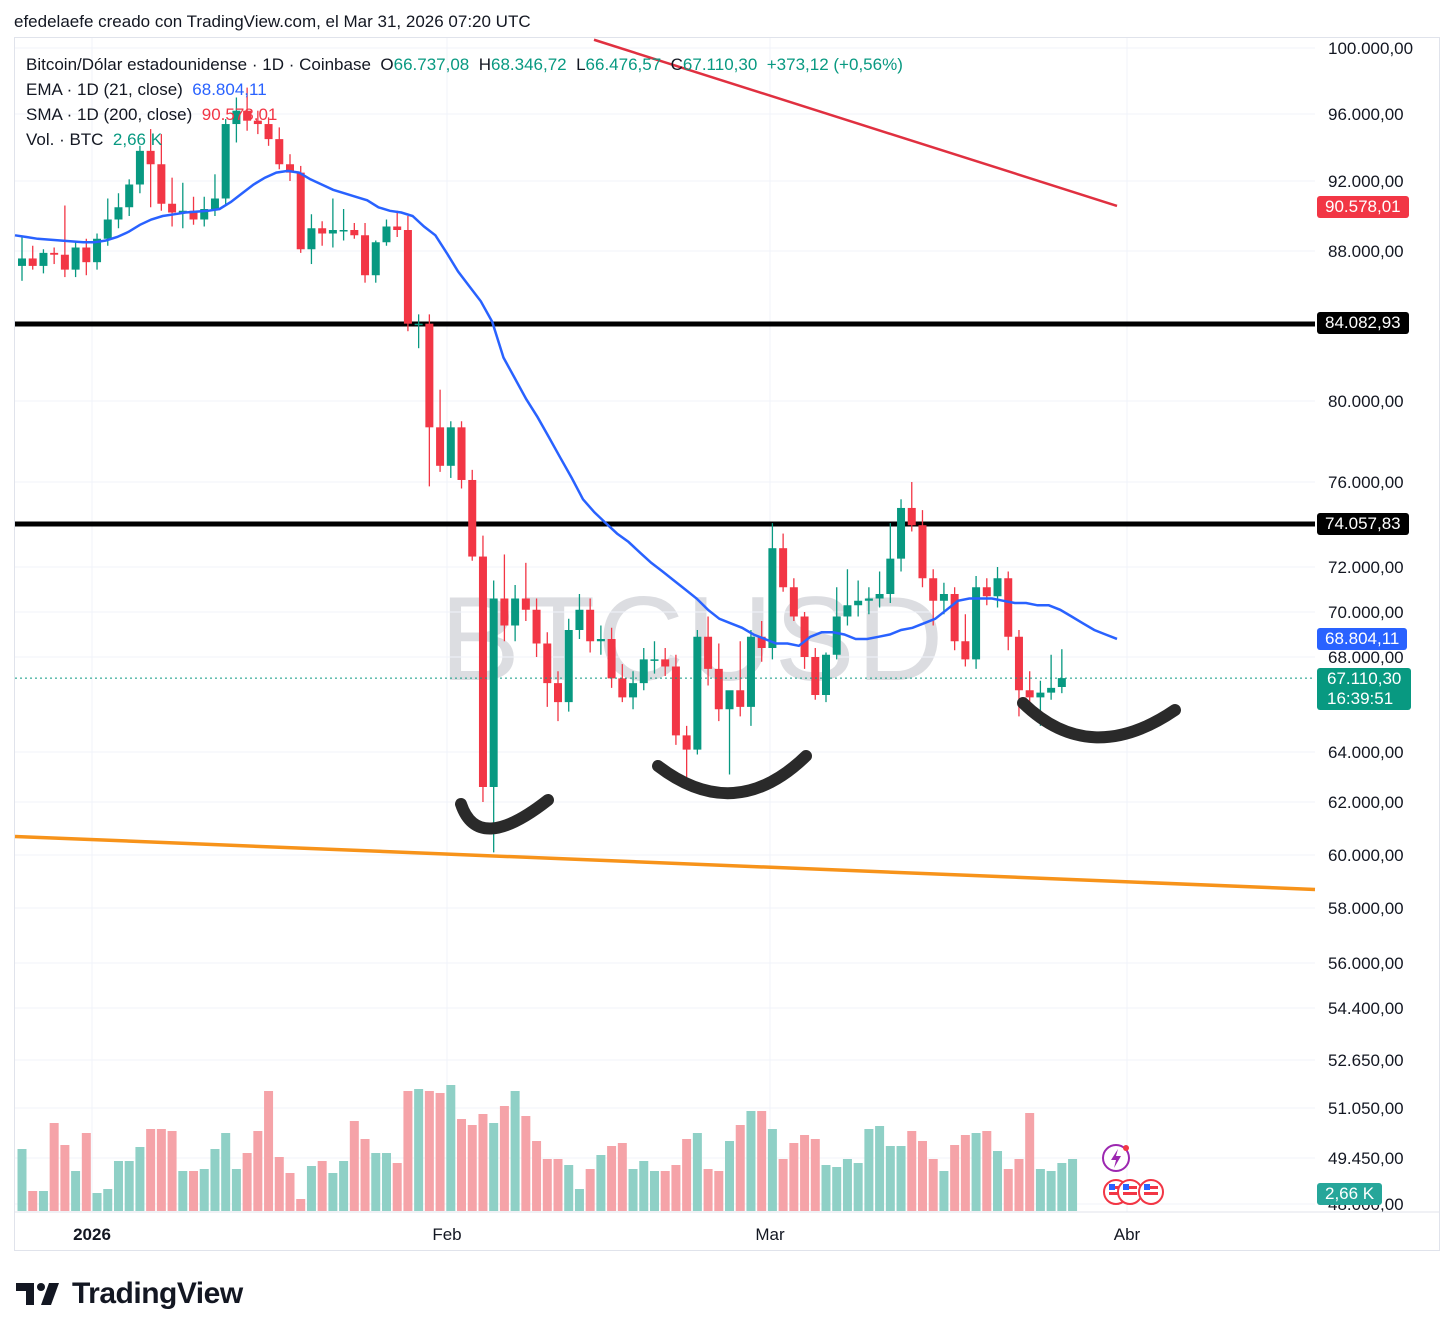 This screenshot has height=1341, width=1456. I want to click on price-axis-label: 92.000,00, so click(1366, 181).